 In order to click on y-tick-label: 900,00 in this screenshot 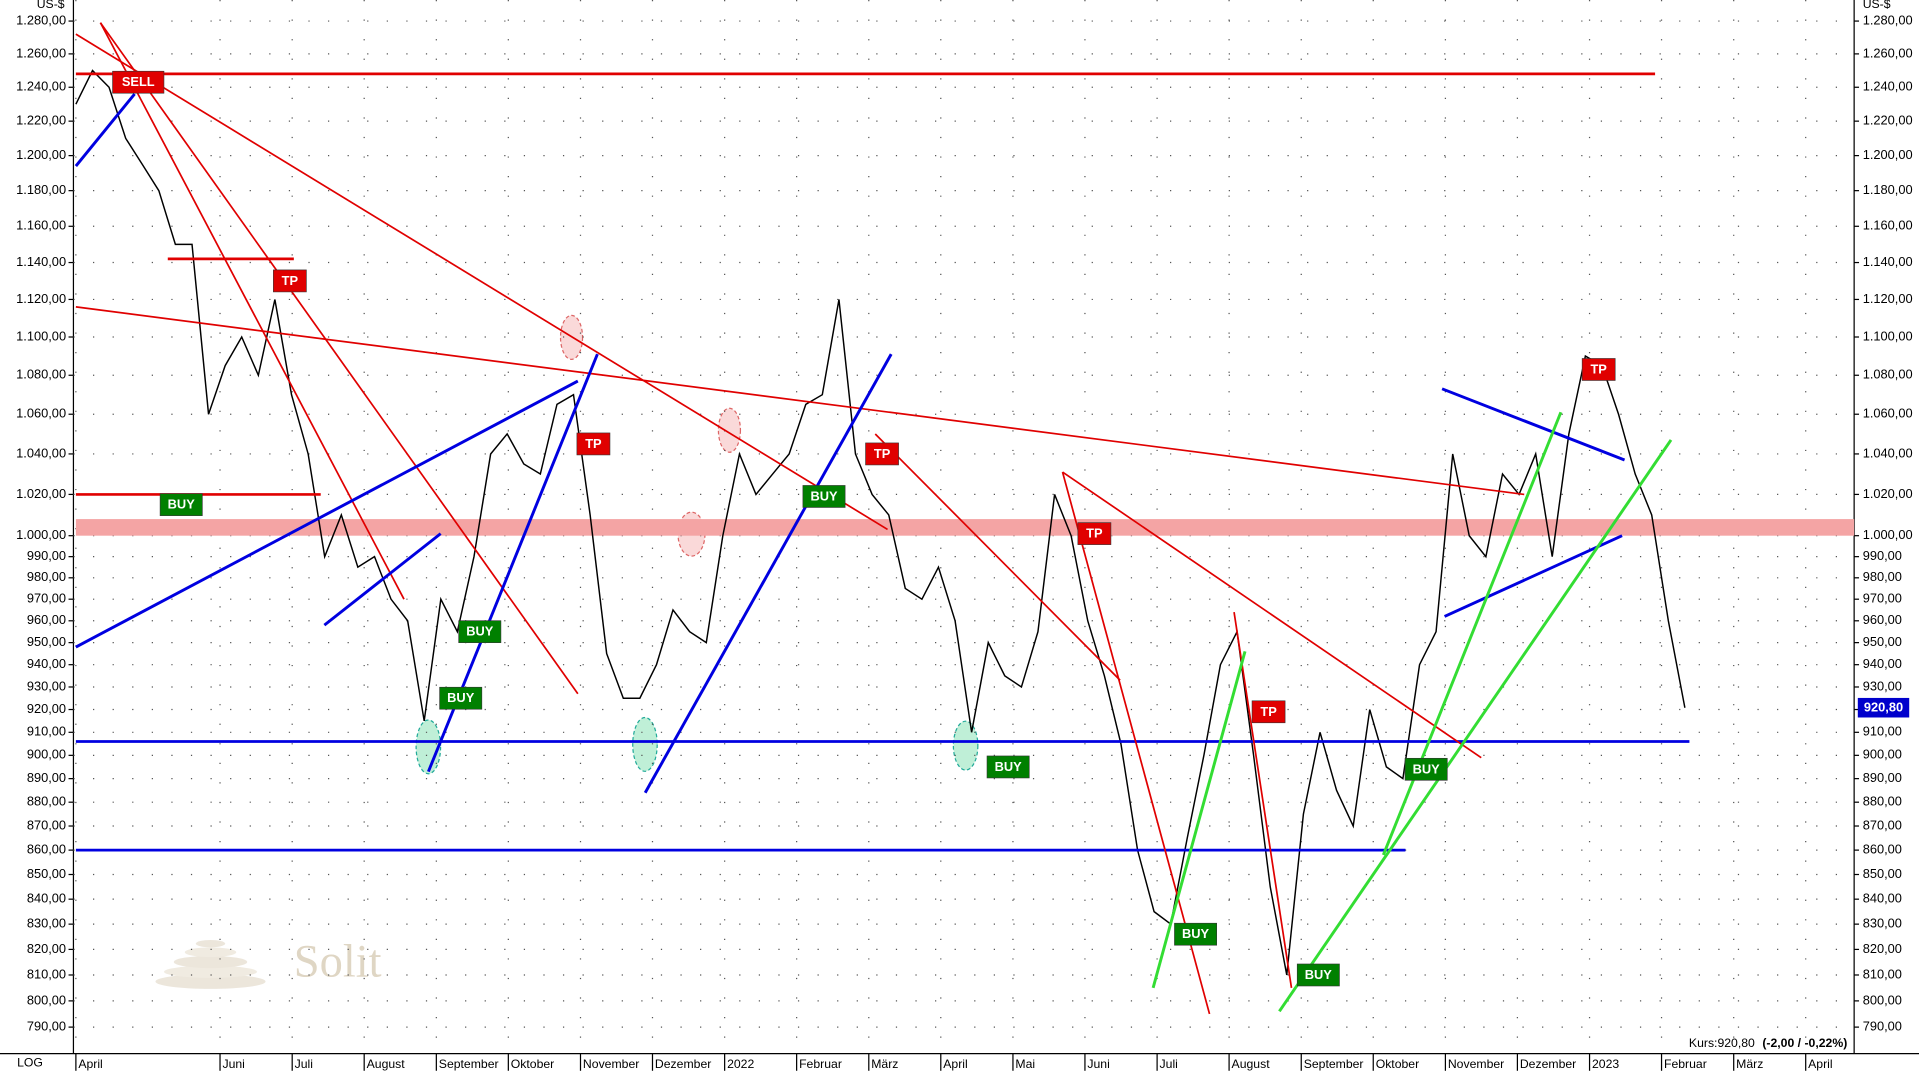, I will do `click(46, 754)`.